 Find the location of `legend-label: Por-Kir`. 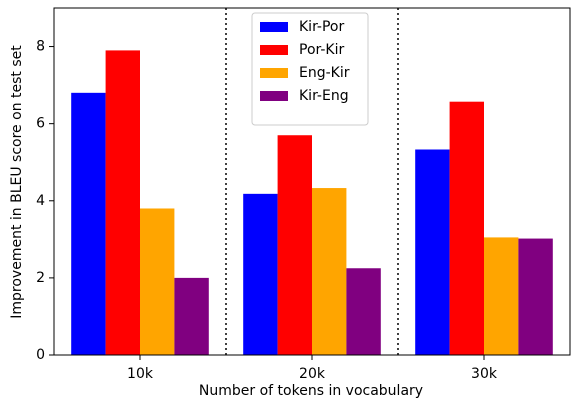

legend-label: Por-Kir is located at coordinates (321, 50).